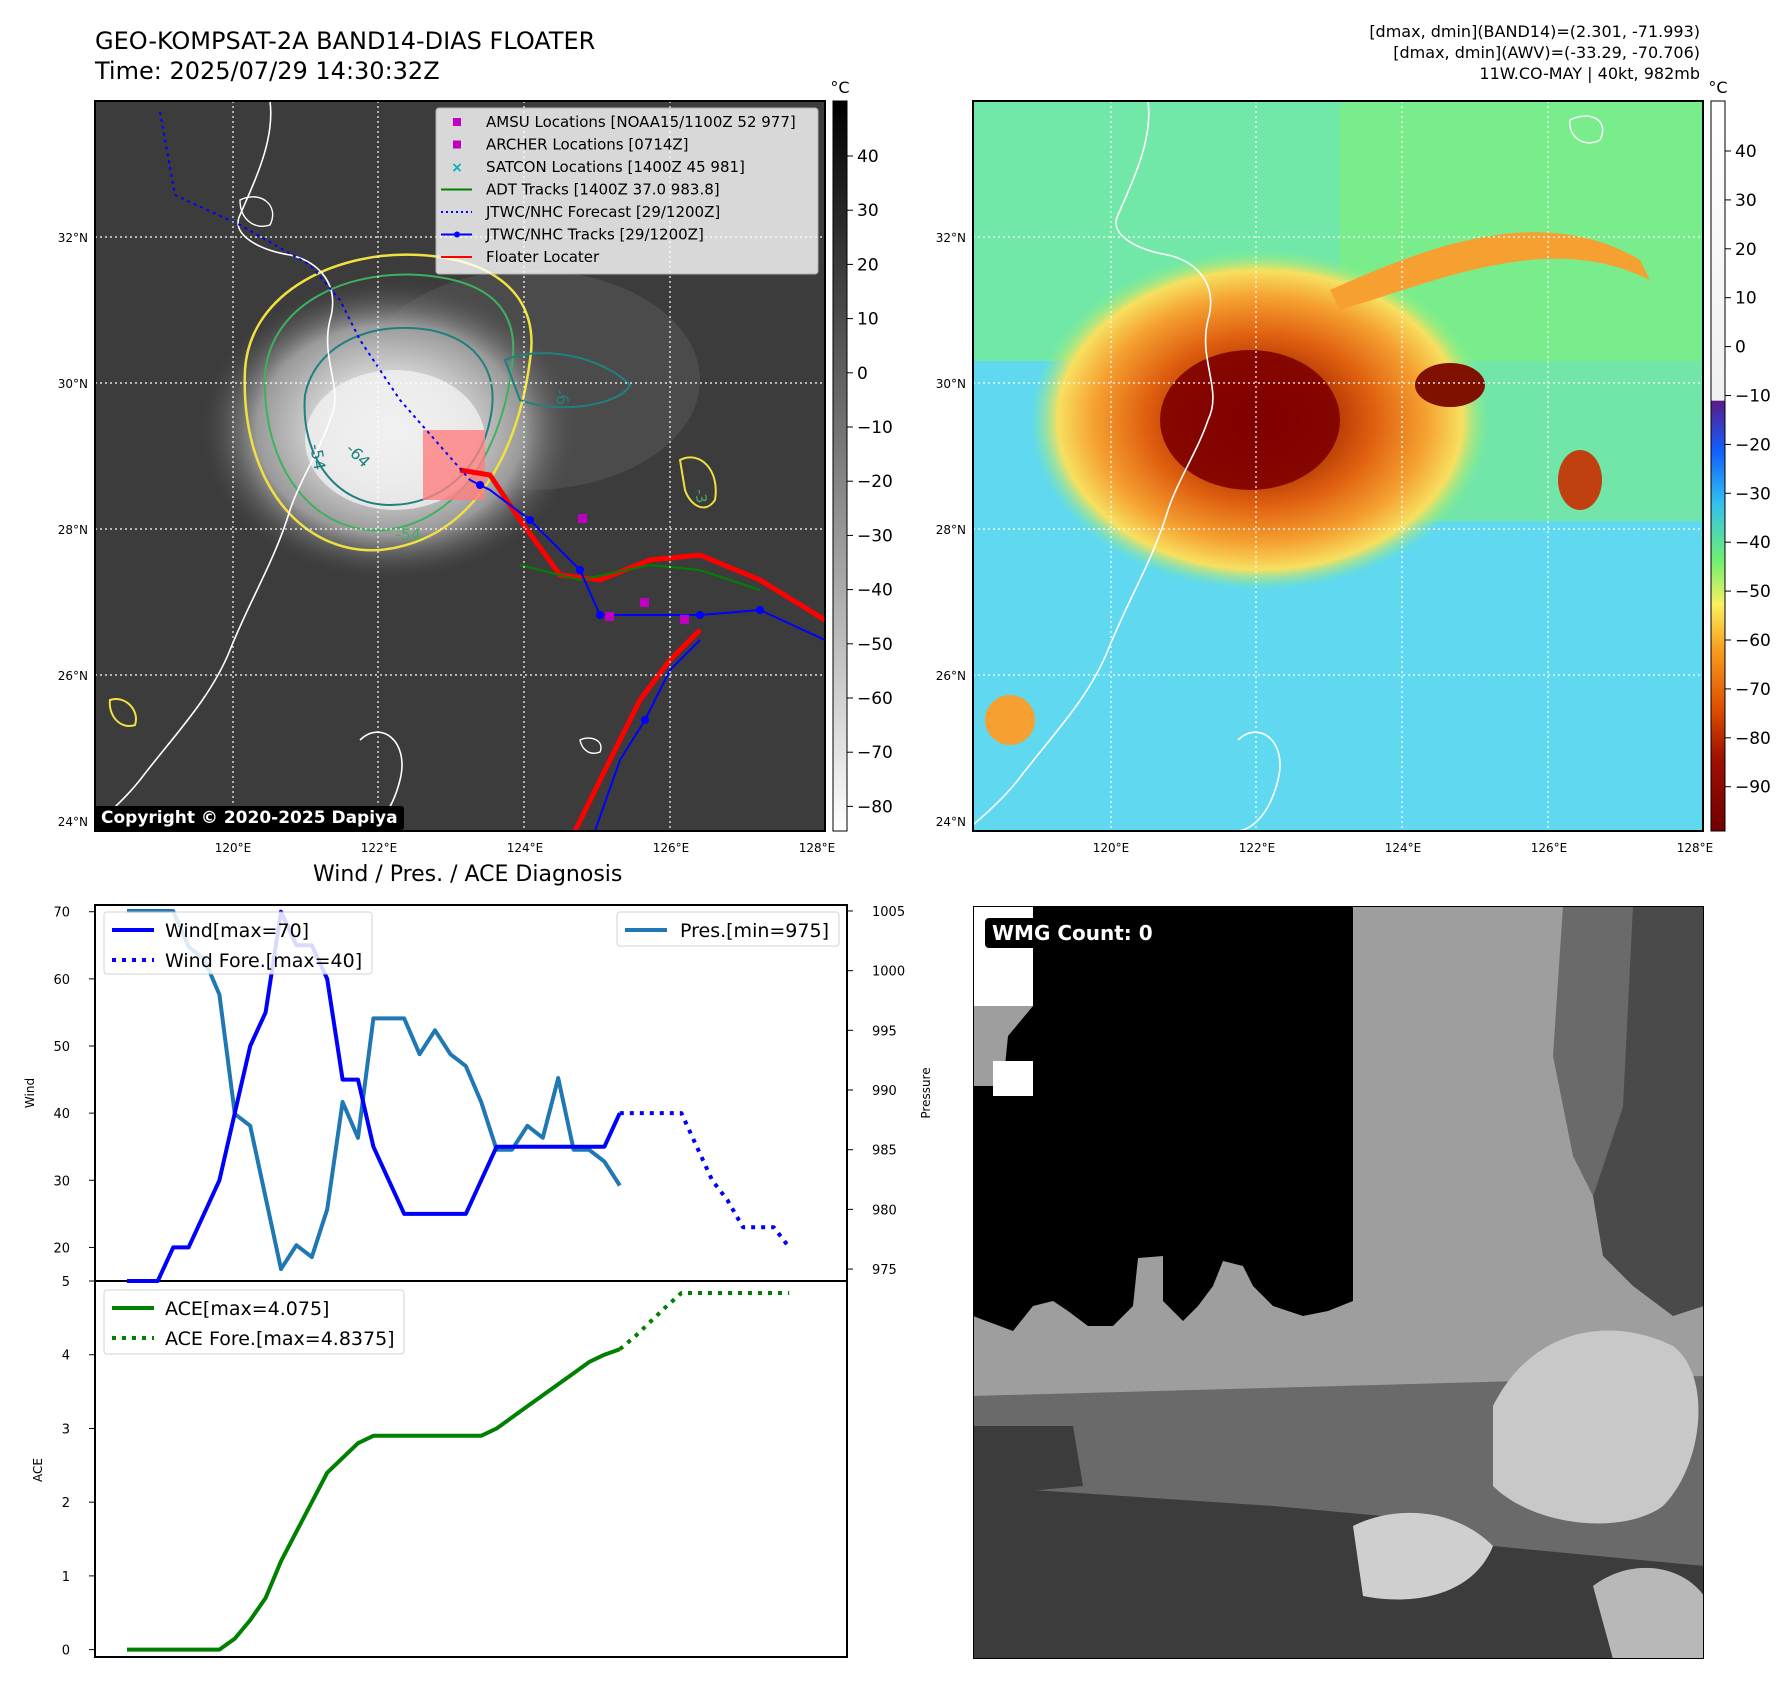 This screenshot has height=1690, width=1788. Describe the element at coordinates (237, 931) in the screenshot. I see `legend-wind: Wind[max=70]` at that location.